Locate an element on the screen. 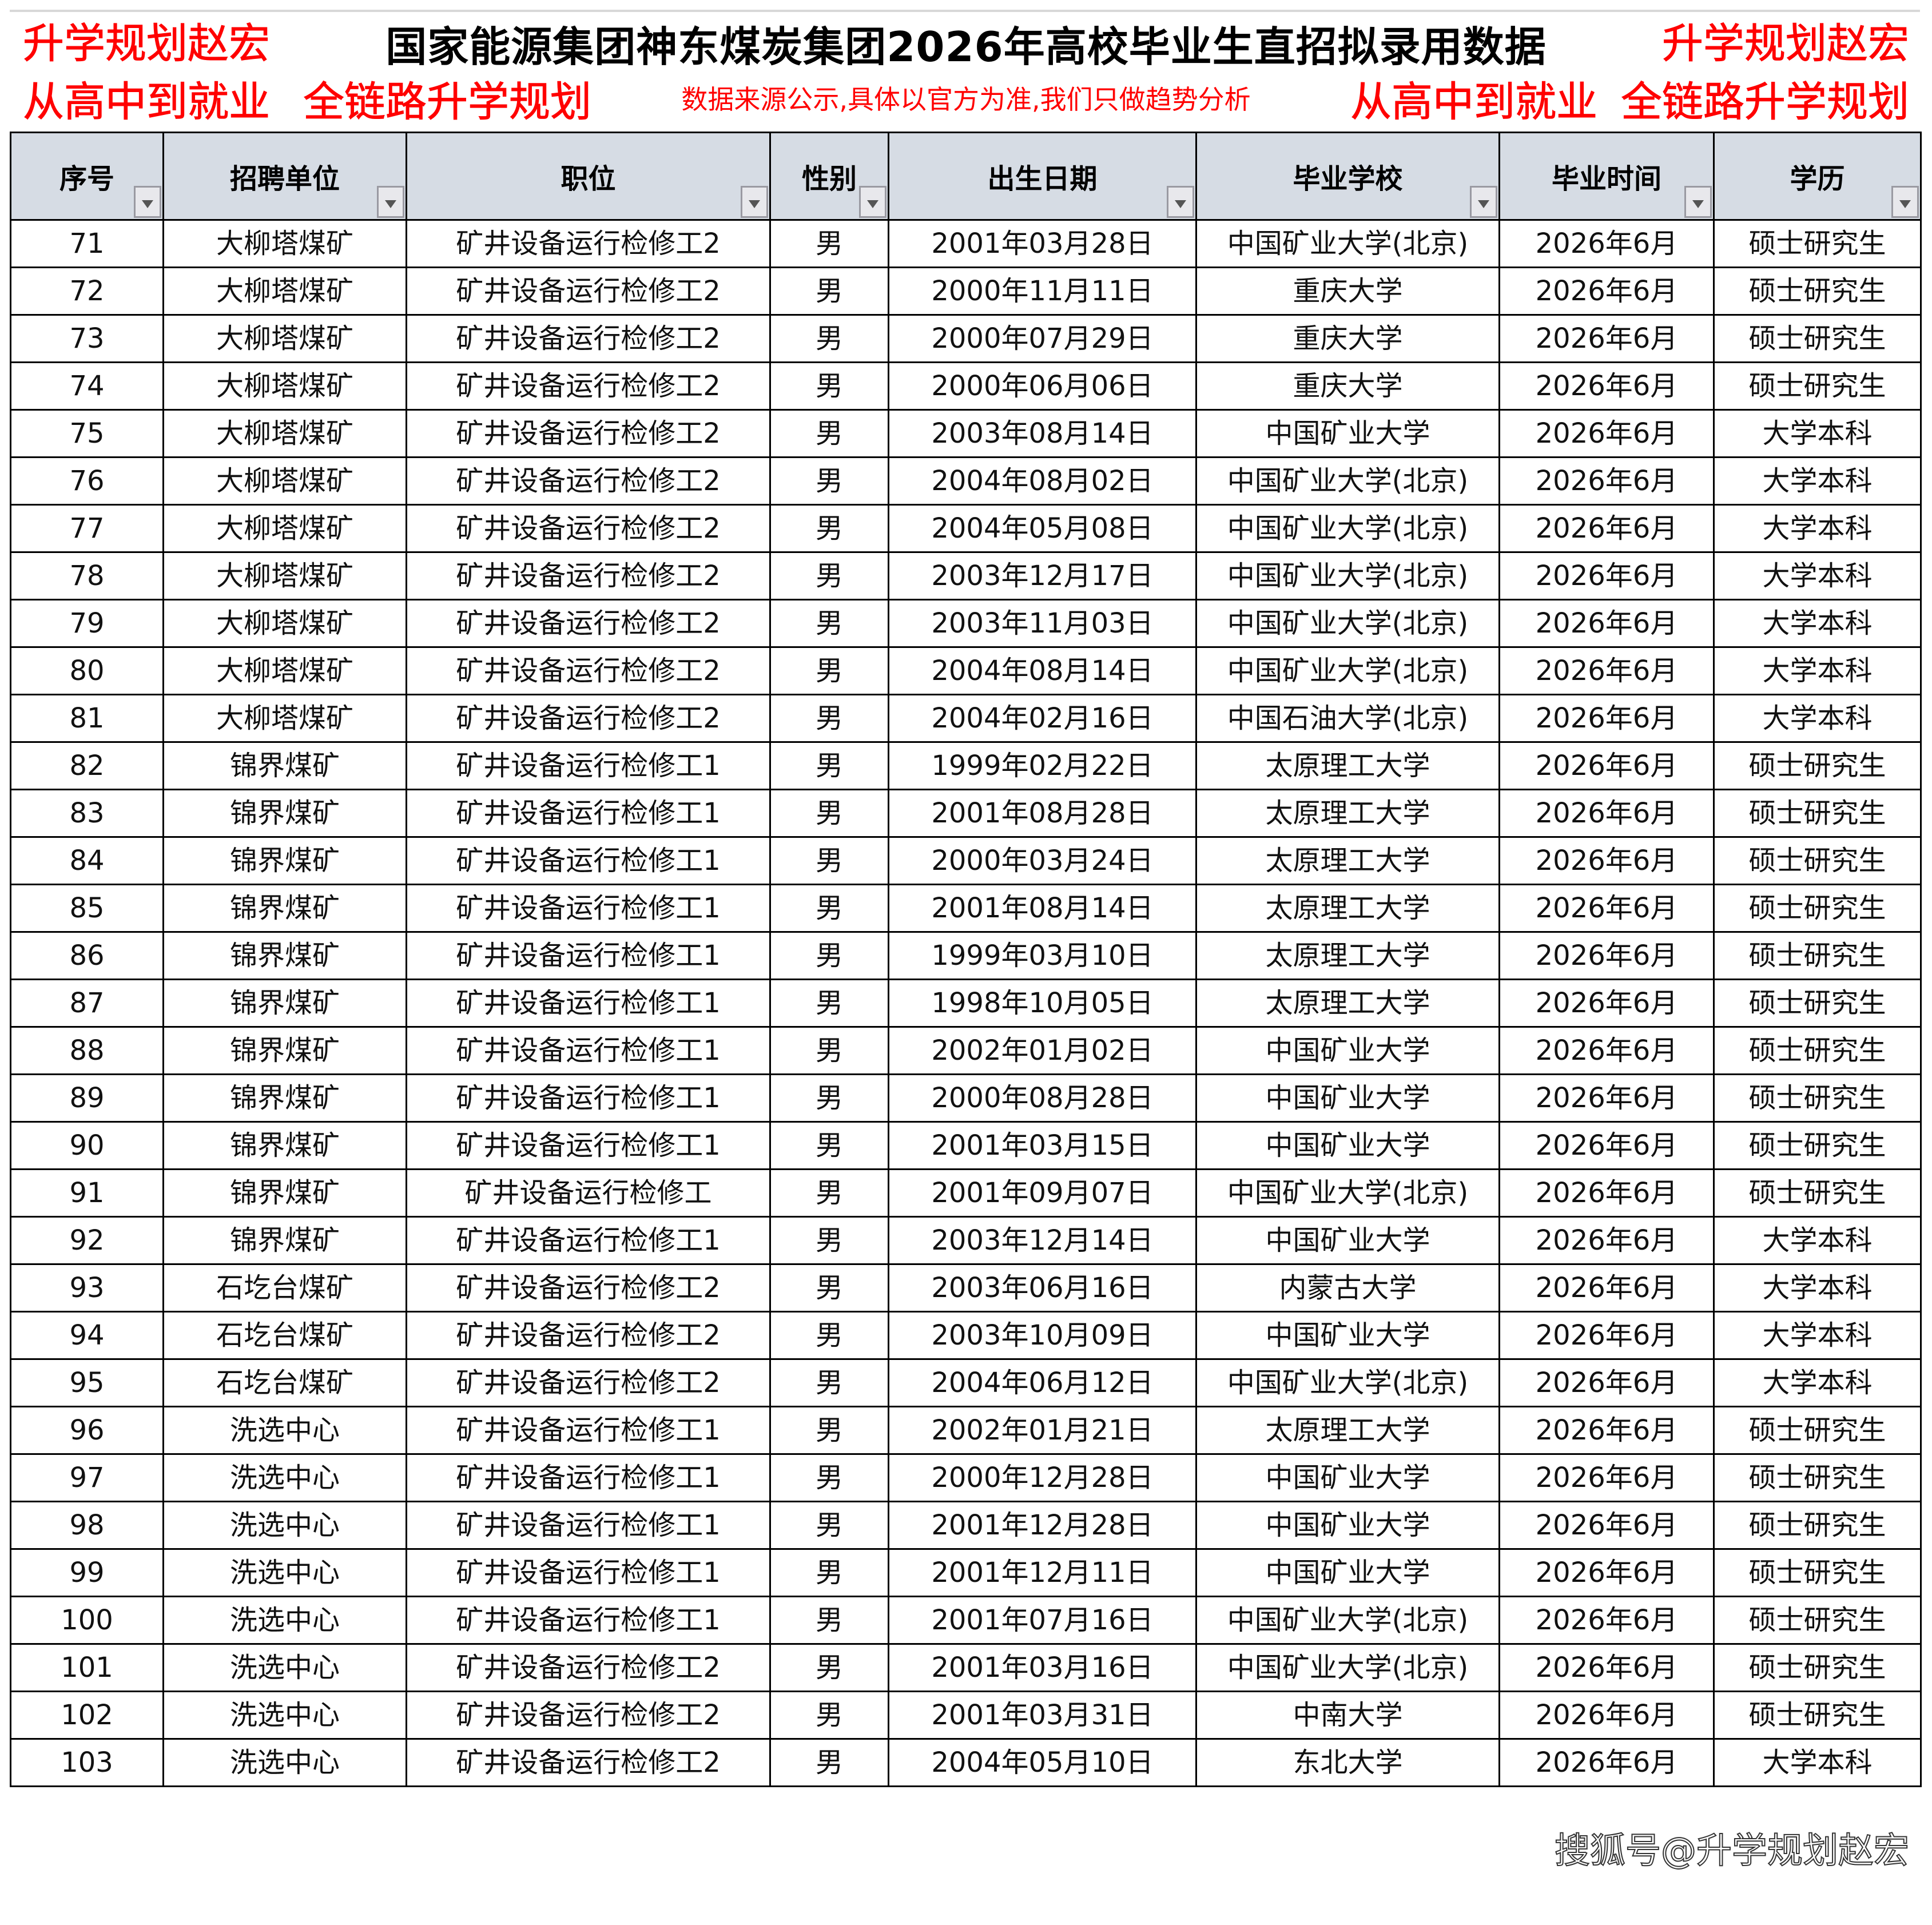 The width and height of the screenshot is (1932, 1925). table-cell: 90 is located at coordinates (87, 1145).